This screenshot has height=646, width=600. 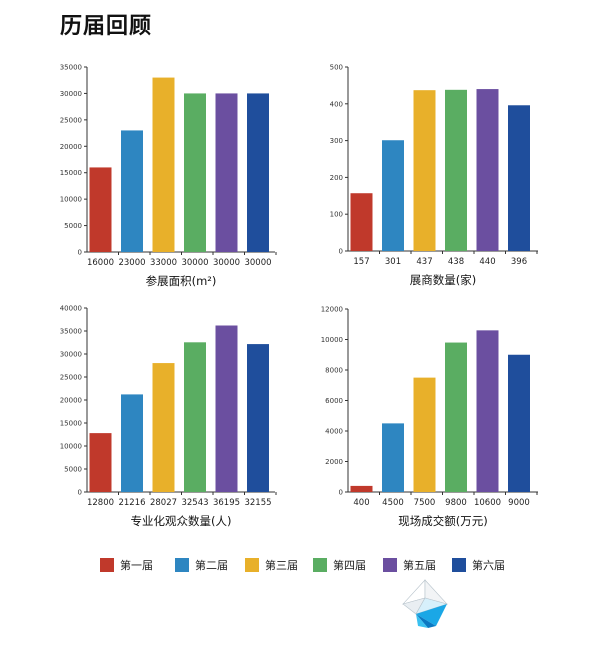 What do you see at coordinates (425, 503) in the screenshot?
I see `x-tick-label: 7500` at bounding box center [425, 503].